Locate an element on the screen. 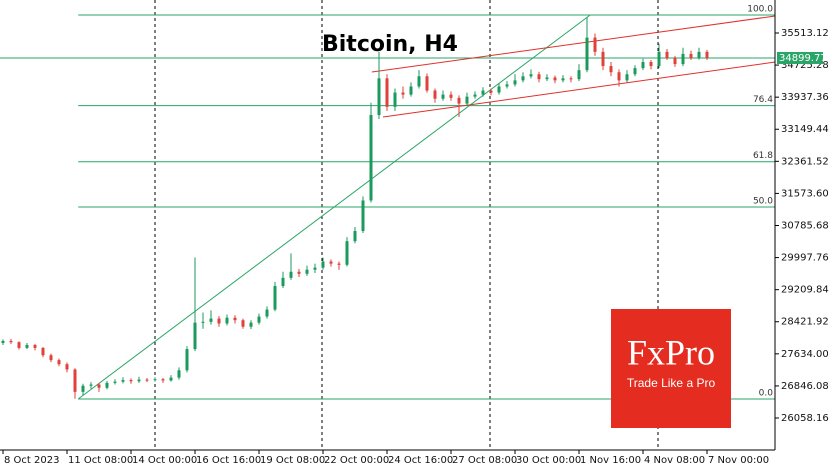 This screenshot has height=470, width=835. y-tick-label: 28421.92 is located at coordinates (805, 322).